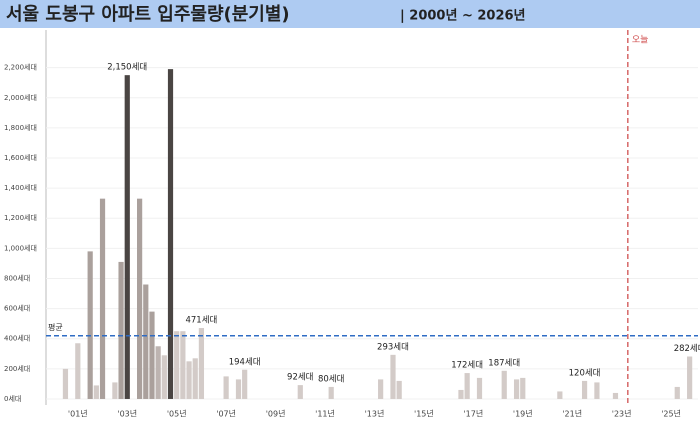 The width and height of the screenshot is (700, 427). I want to click on x-tick-label: '13년, so click(375, 414).